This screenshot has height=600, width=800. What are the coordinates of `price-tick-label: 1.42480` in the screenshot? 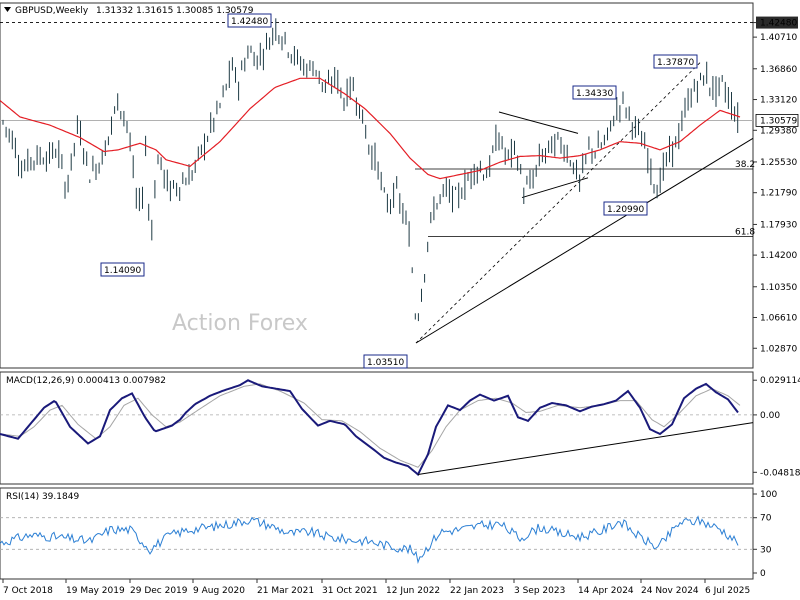 It's located at (778, 24).